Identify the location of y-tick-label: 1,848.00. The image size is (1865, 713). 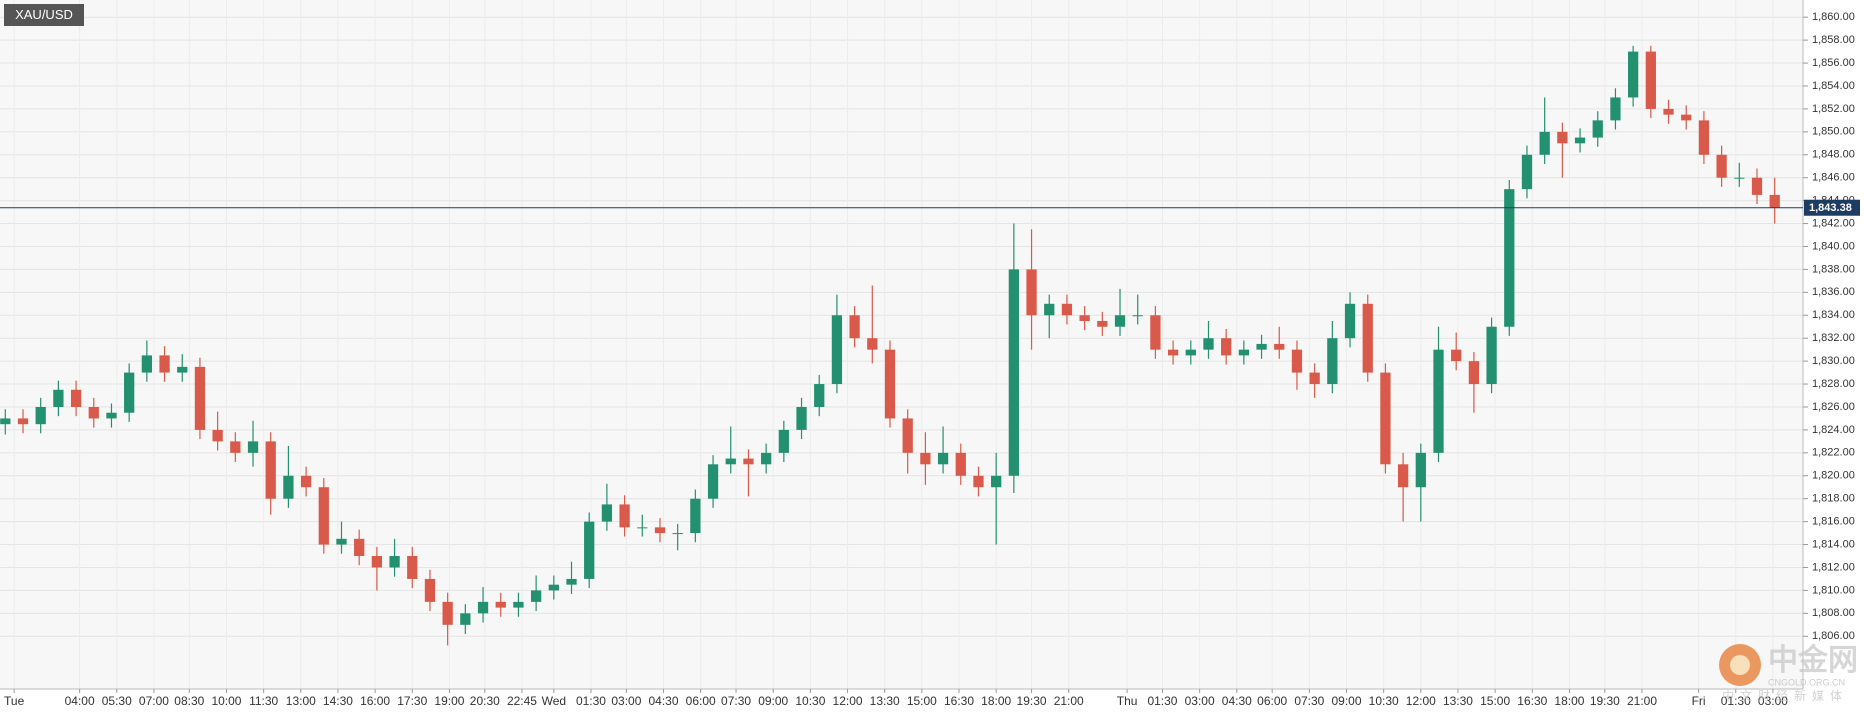
(1833, 155).